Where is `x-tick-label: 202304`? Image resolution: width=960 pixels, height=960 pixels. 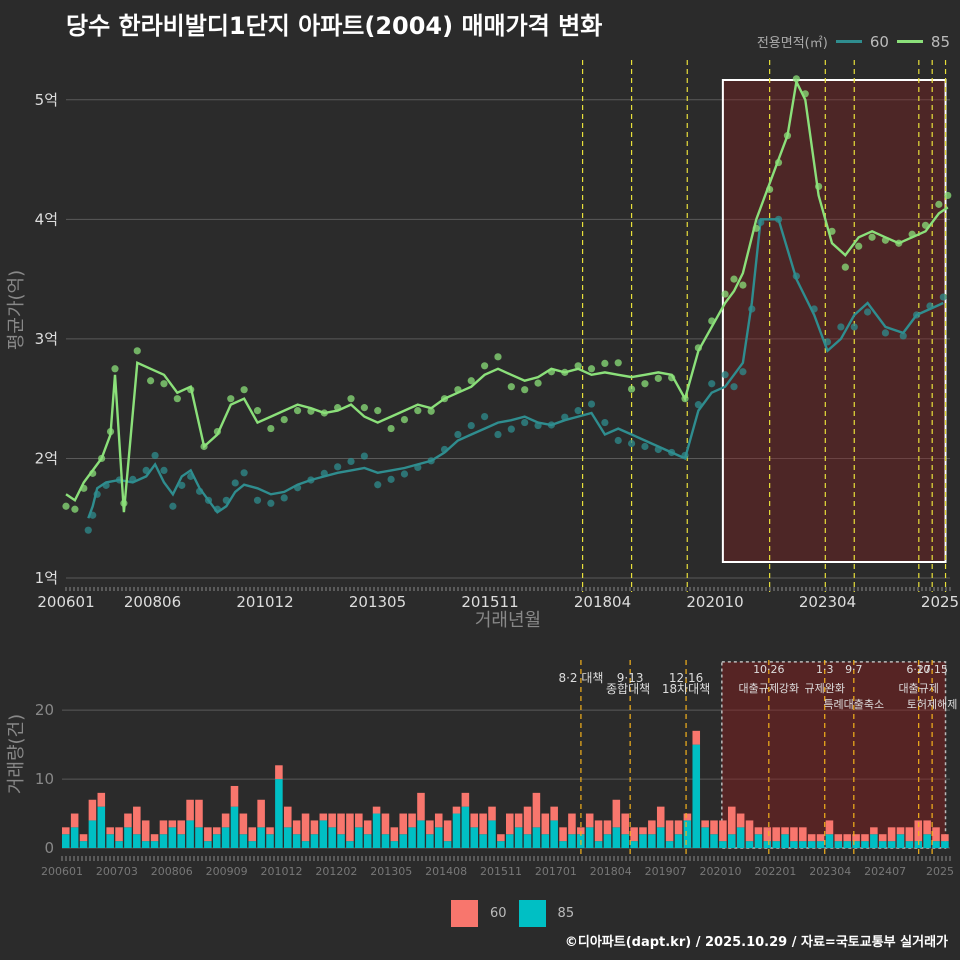
x-tick-label: 202304 is located at coordinates (827, 602).